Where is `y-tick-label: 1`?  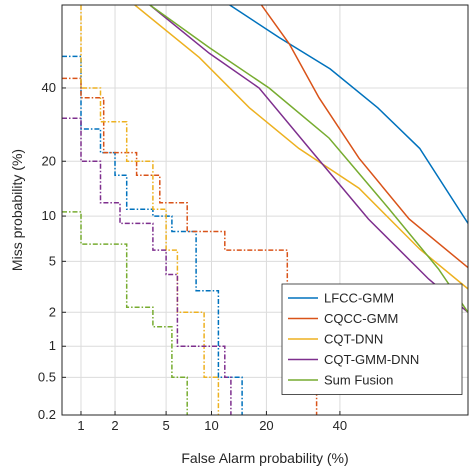 y-tick-label: 1 is located at coordinates (52, 345).